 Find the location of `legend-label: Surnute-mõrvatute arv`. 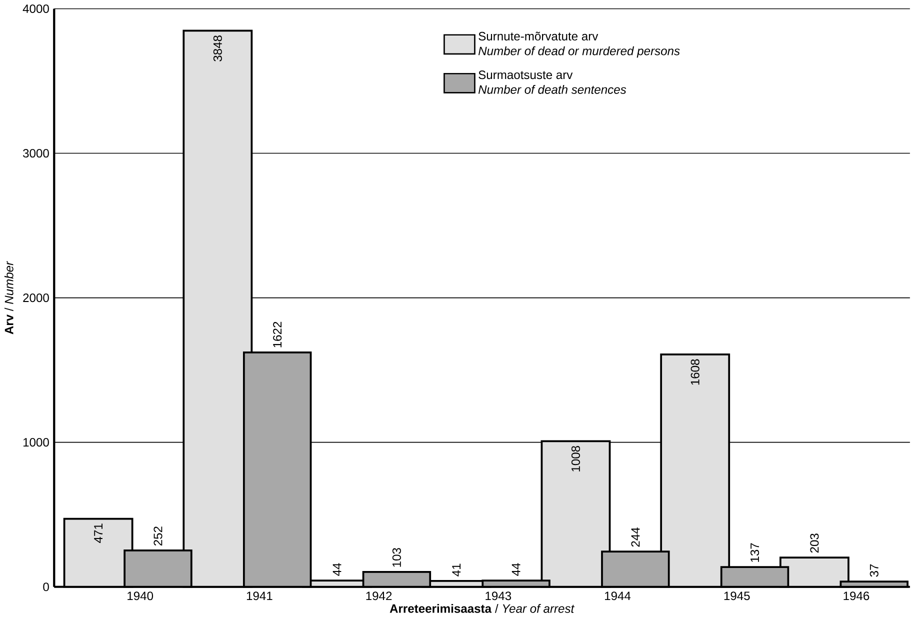

legend-label: Surnute-mõrvatute arv is located at coordinates (538, 36).